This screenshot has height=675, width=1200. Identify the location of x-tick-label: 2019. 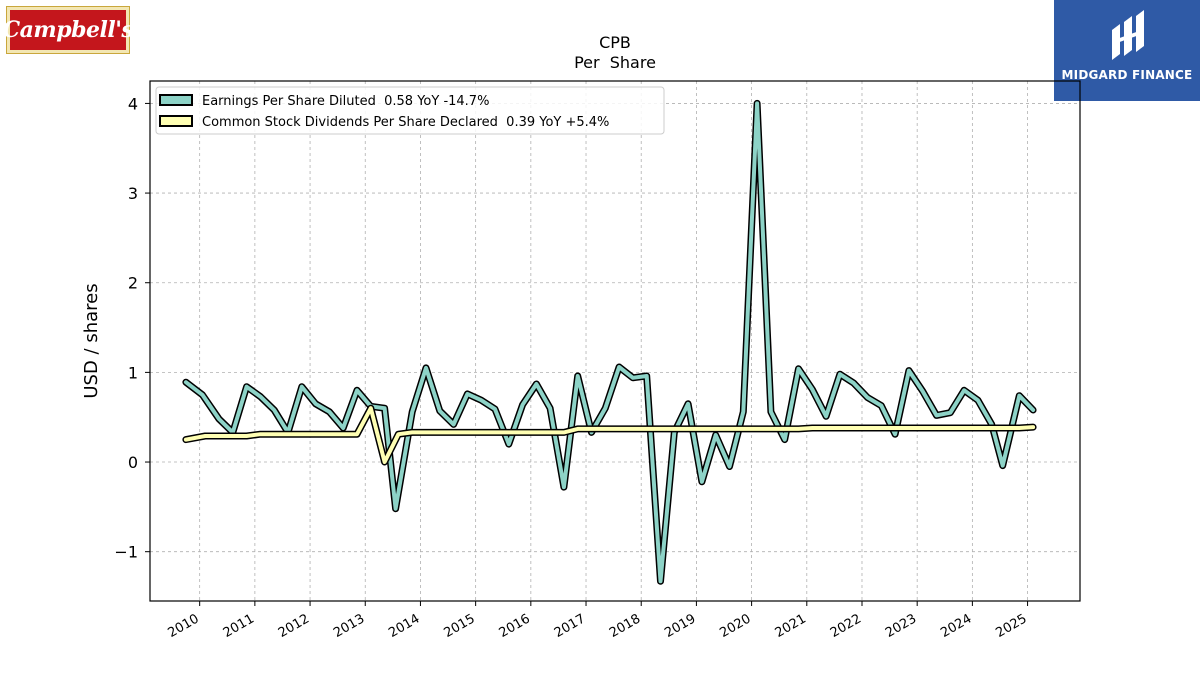
(680, 626).